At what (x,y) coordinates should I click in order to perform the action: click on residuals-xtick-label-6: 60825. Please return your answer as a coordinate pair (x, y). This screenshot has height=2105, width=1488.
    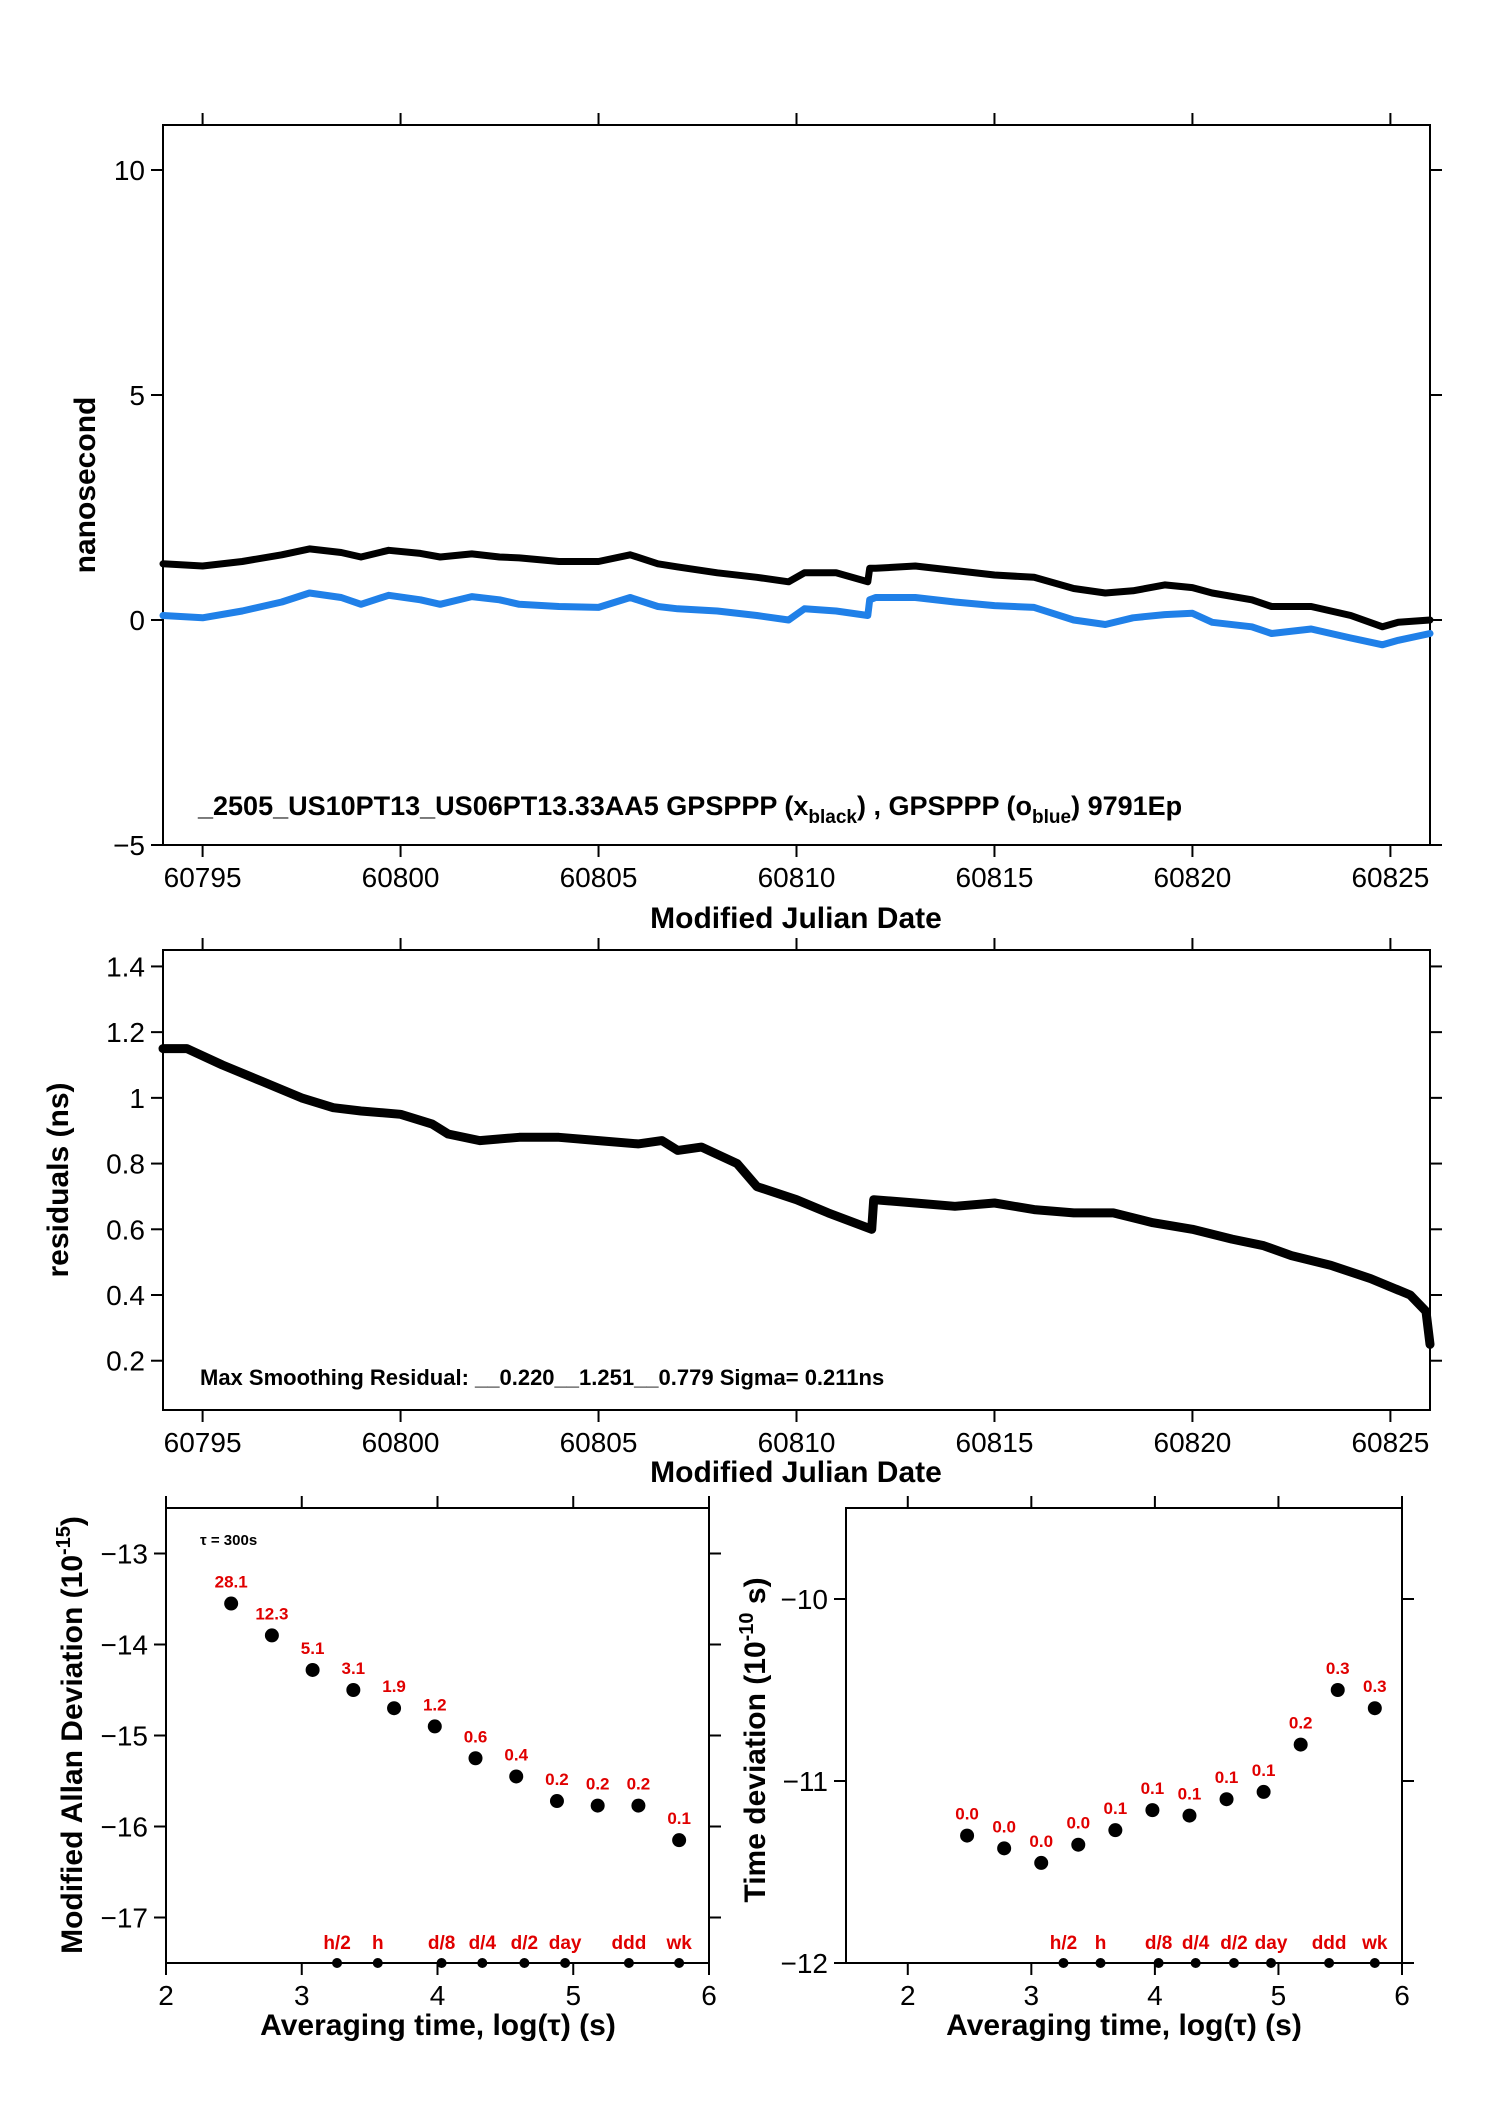
    Looking at the image, I should click on (1390, 1442).